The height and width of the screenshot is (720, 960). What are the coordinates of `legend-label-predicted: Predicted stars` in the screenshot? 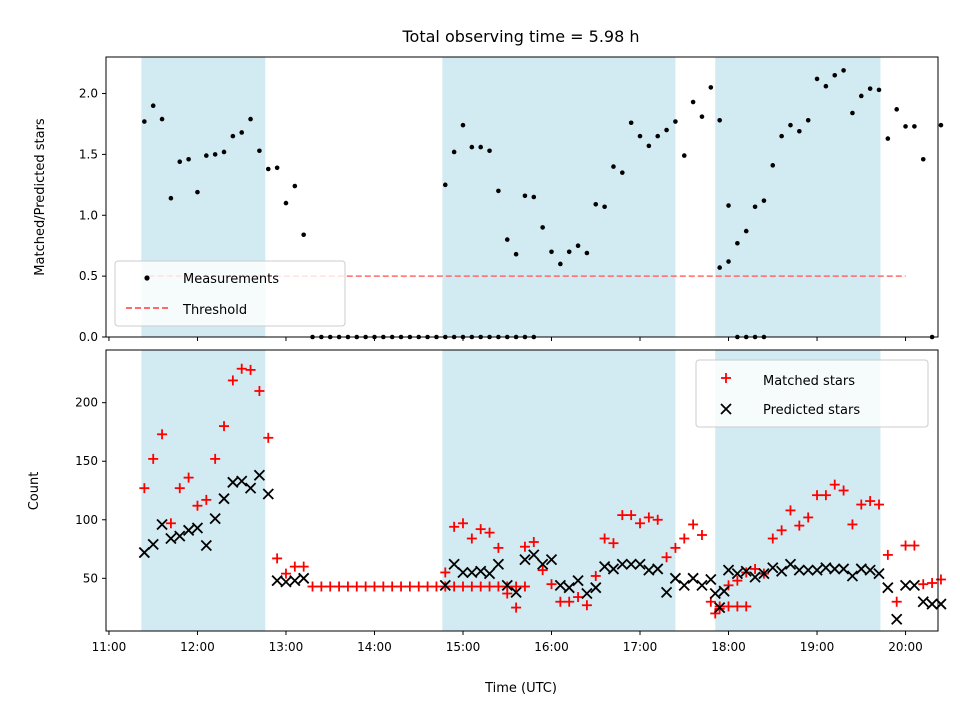 It's located at (811, 410).